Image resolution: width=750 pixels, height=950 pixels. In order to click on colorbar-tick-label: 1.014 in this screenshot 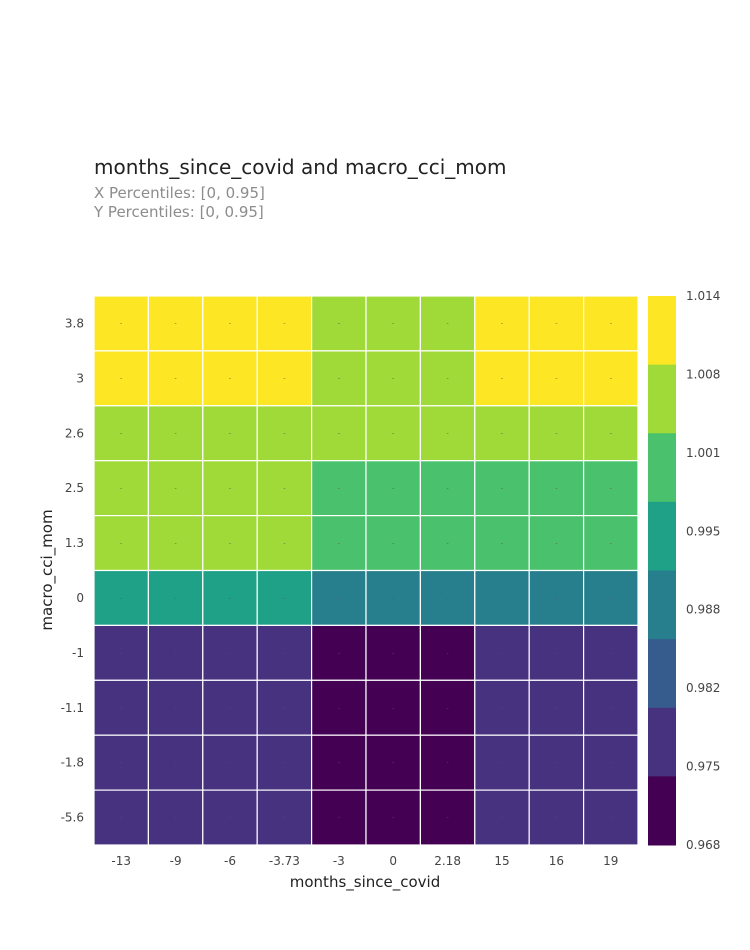, I will do `click(703, 296)`.